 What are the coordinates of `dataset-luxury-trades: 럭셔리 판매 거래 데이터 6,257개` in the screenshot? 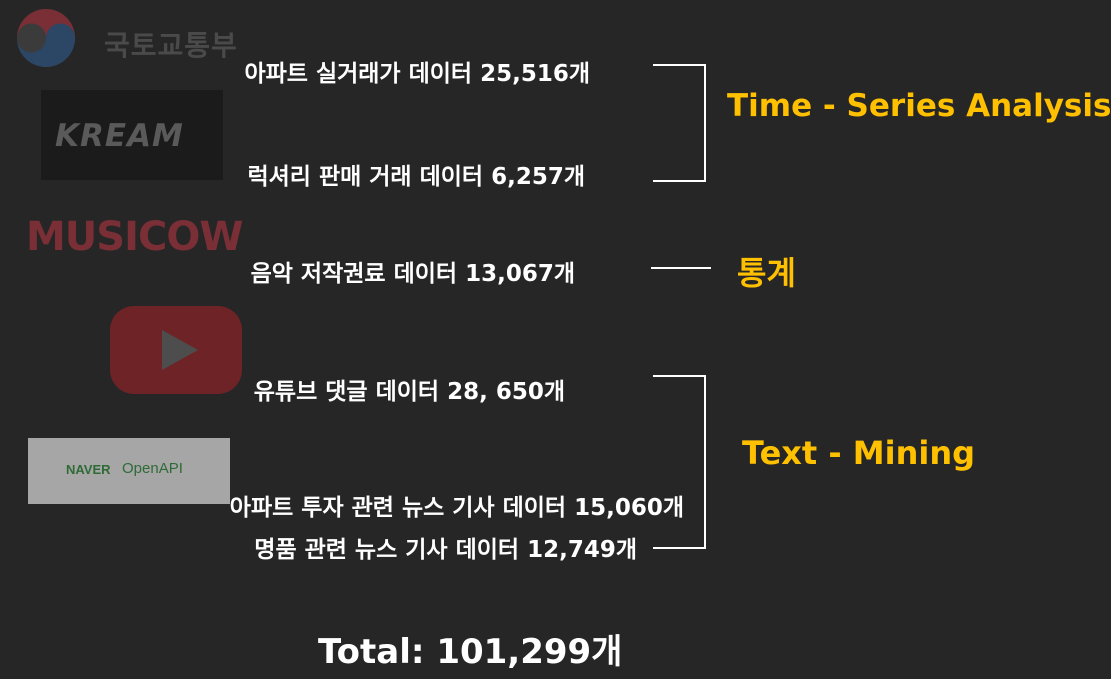 It's located at (416, 177).